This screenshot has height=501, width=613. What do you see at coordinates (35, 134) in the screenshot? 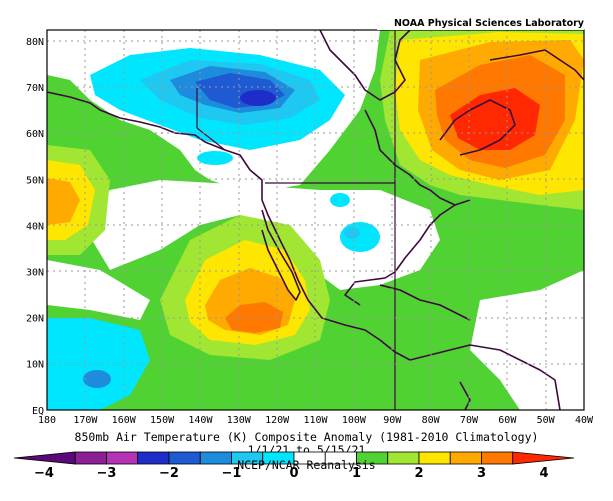
I see `latitude-tick-label: 60N` at bounding box center [35, 134].